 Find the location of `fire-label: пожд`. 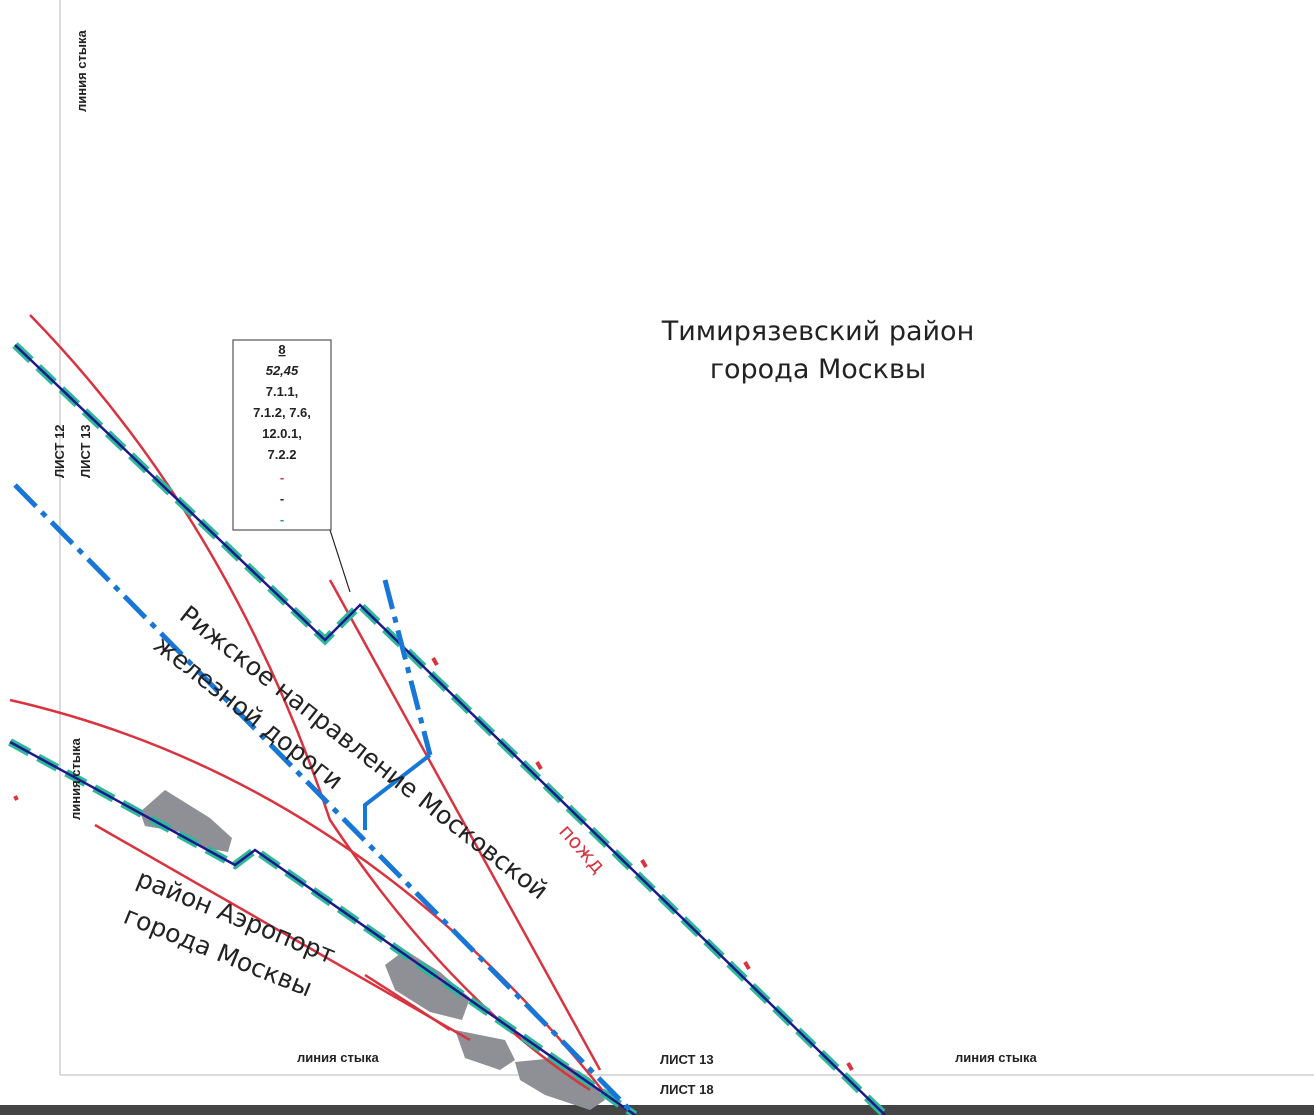

fire-label: пожд is located at coordinates (582, 848).